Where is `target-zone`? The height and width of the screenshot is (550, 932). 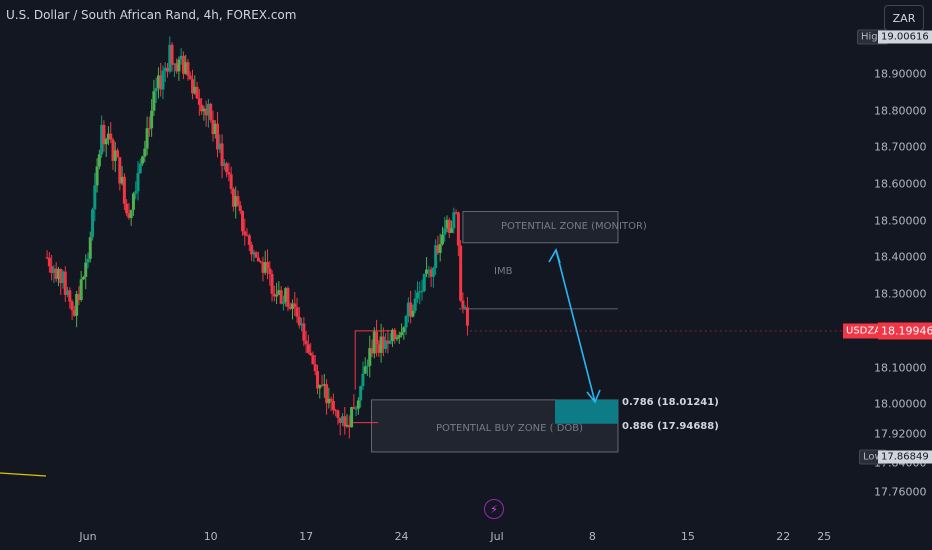 target-zone is located at coordinates (586, 411).